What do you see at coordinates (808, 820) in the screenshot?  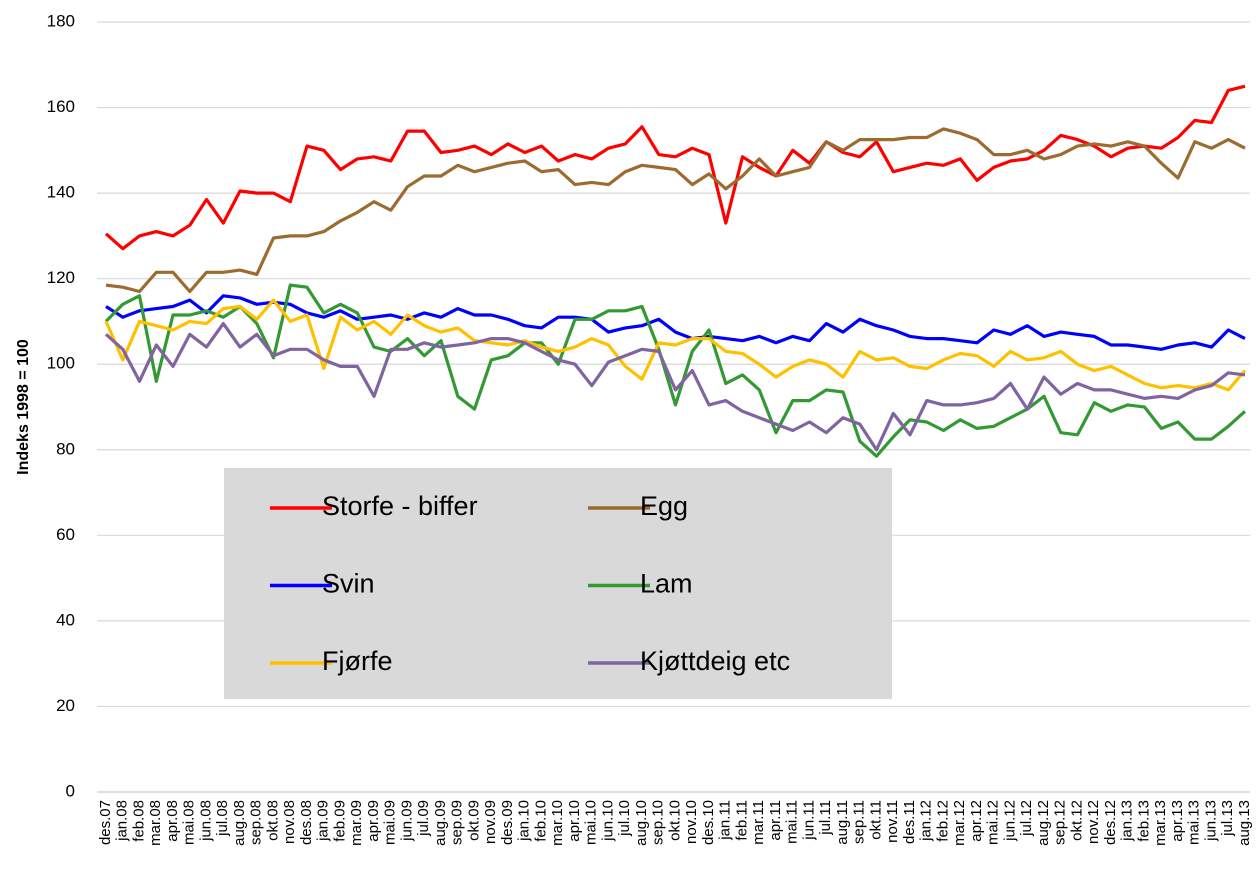 I see `x-tick-label: jun.11` at bounding box center [808, 820].